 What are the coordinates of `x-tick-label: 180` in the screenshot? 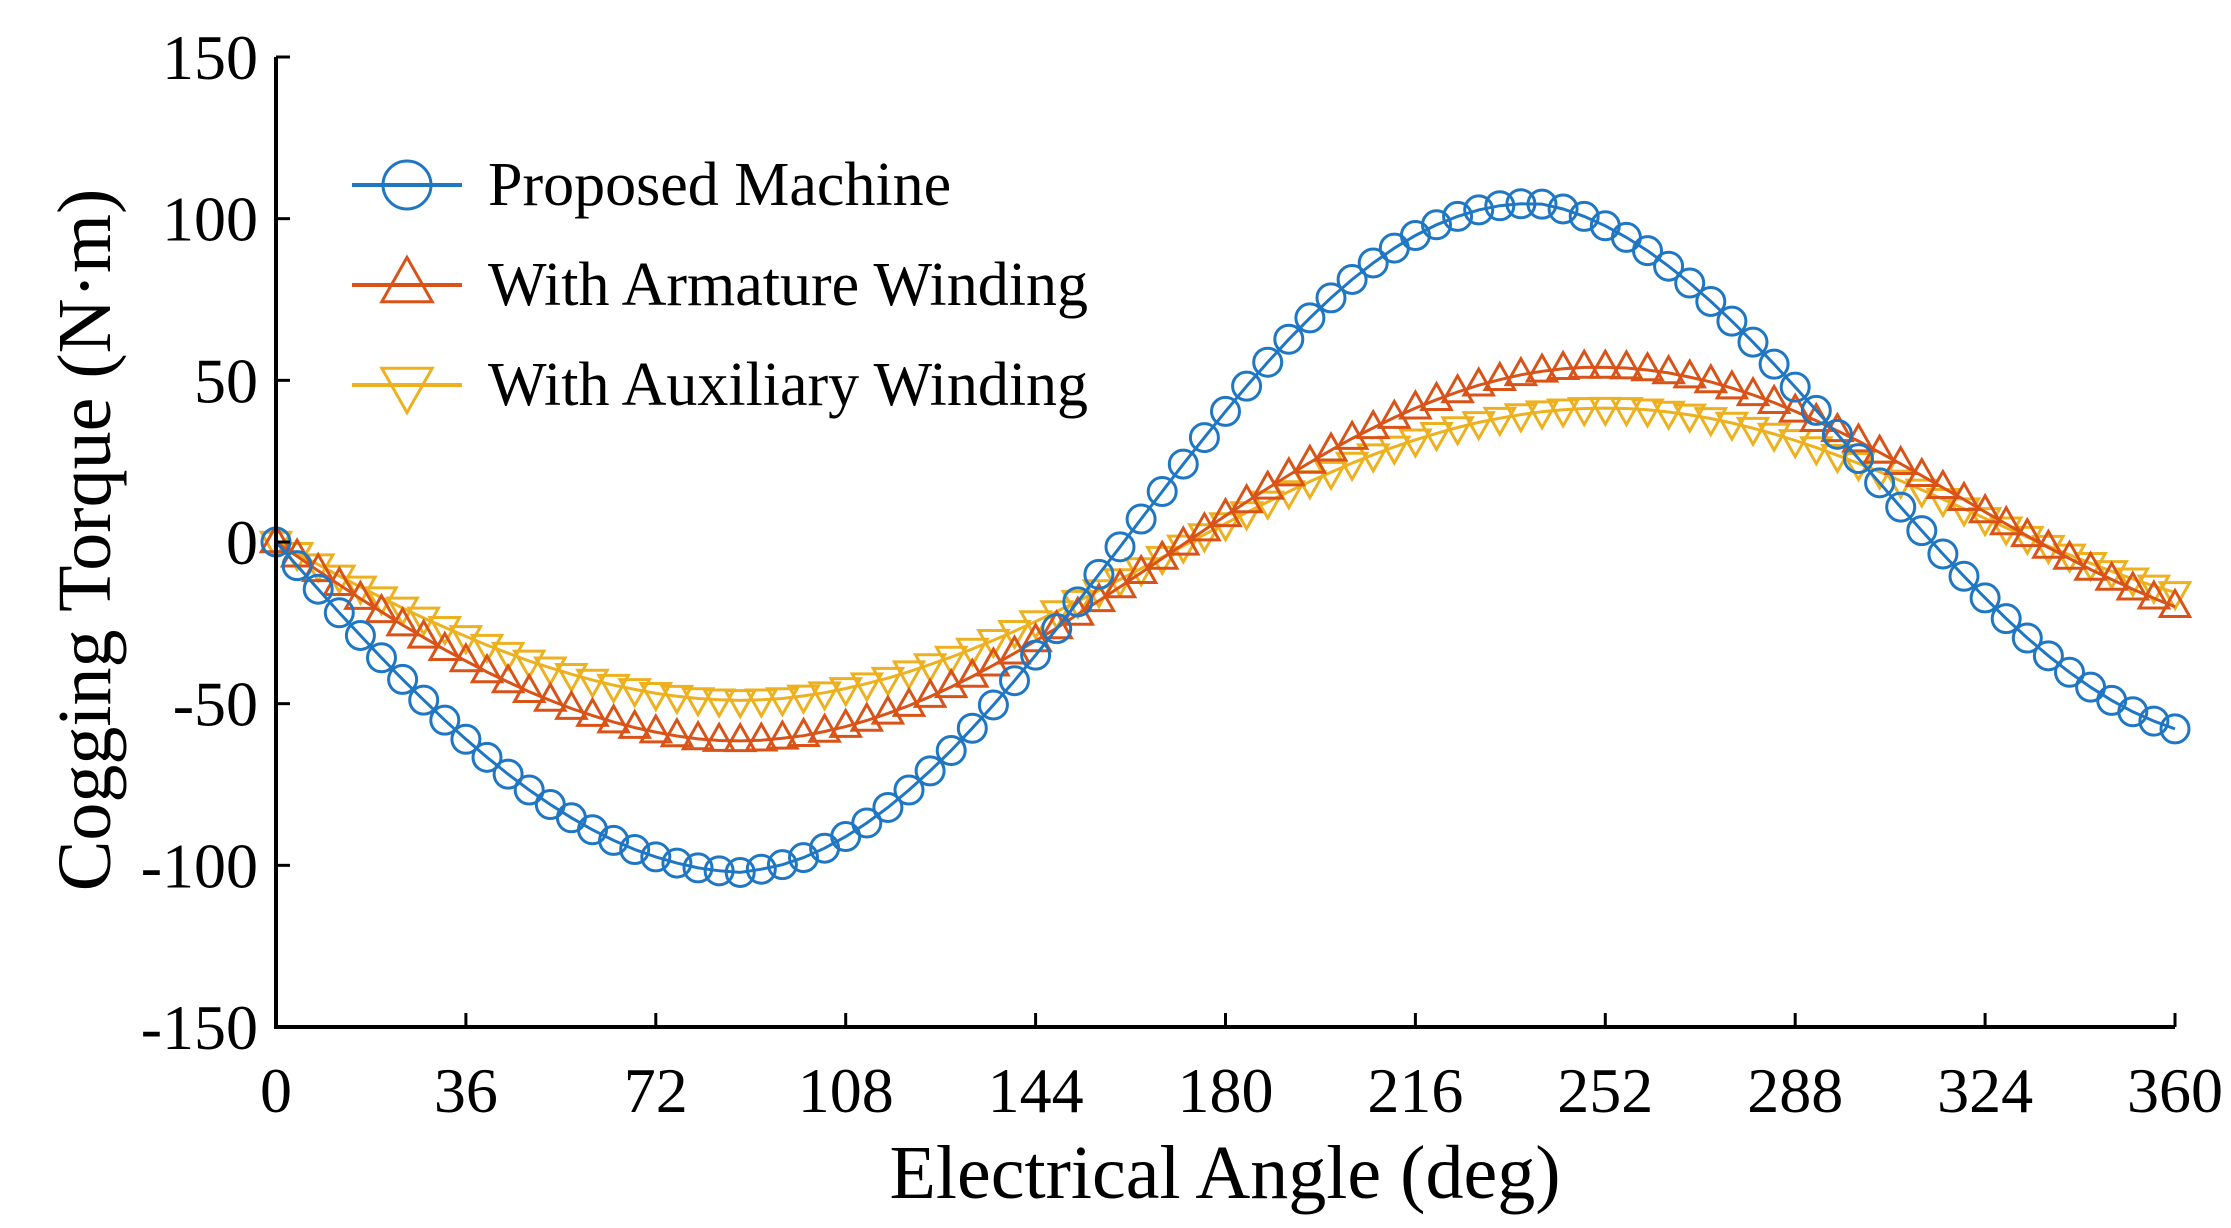 It's located at (1226, 1090).